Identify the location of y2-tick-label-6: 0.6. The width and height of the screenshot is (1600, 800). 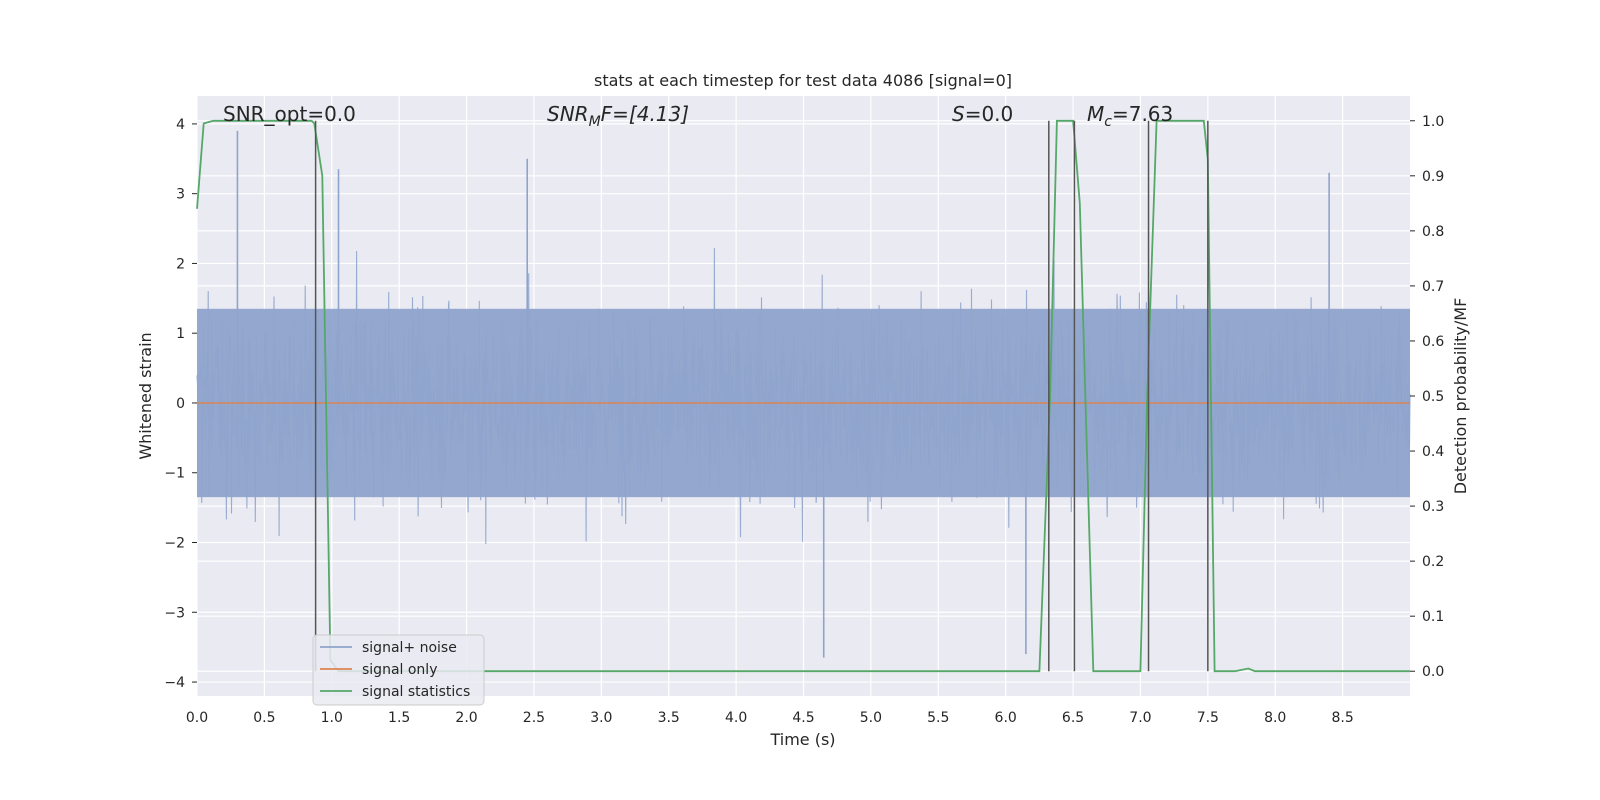
(1433, 342).